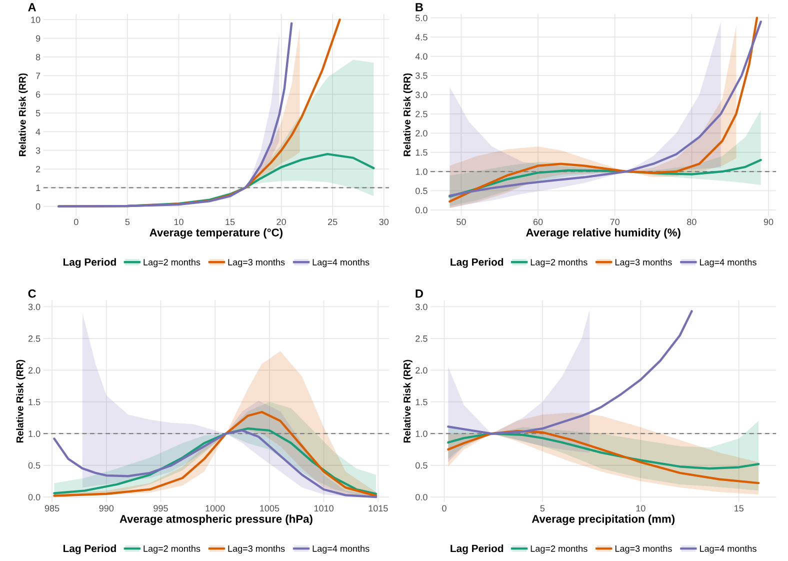 The image size is (788, 561). Describe the element at coordinates (538, 222) in the screenshot. I see `x-tick-label: 60` at that location.